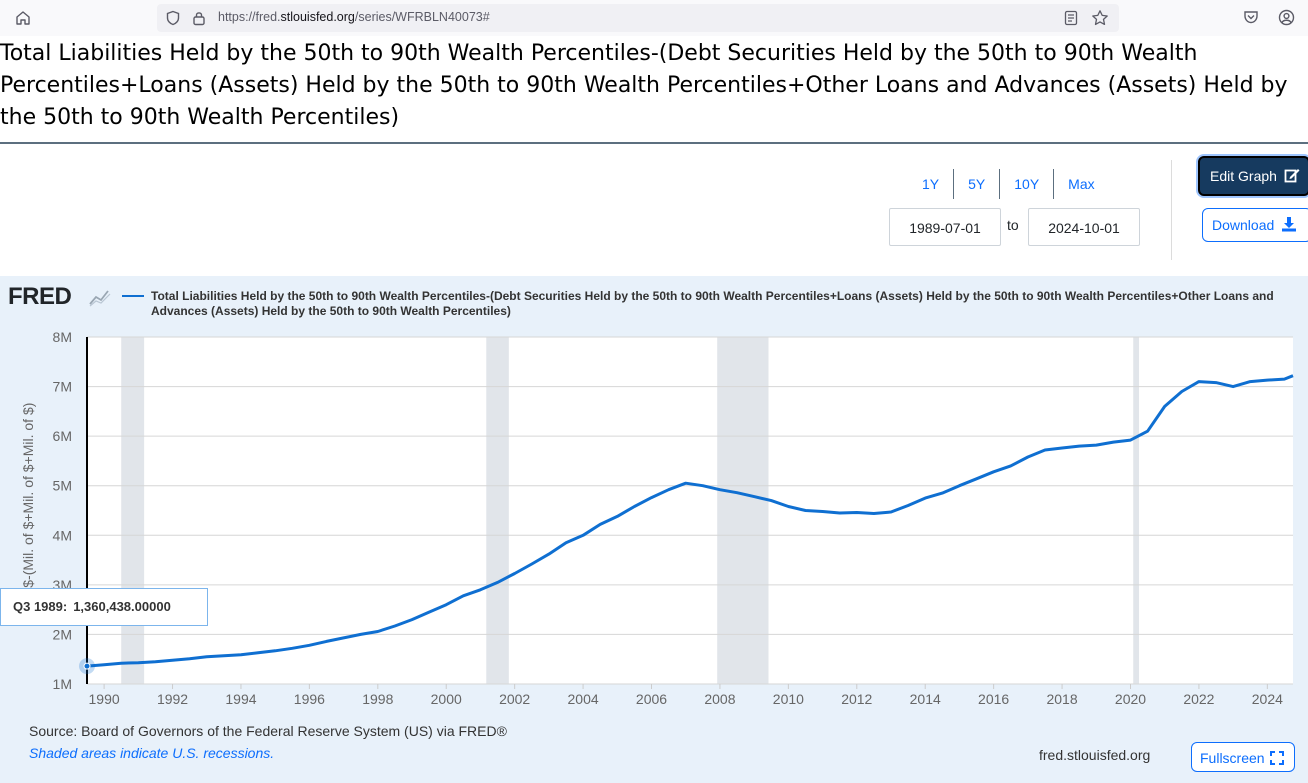  Describe the element at coordinates (62, 337) in the screenshot. I see `y-tick-label: 8M` at that location.